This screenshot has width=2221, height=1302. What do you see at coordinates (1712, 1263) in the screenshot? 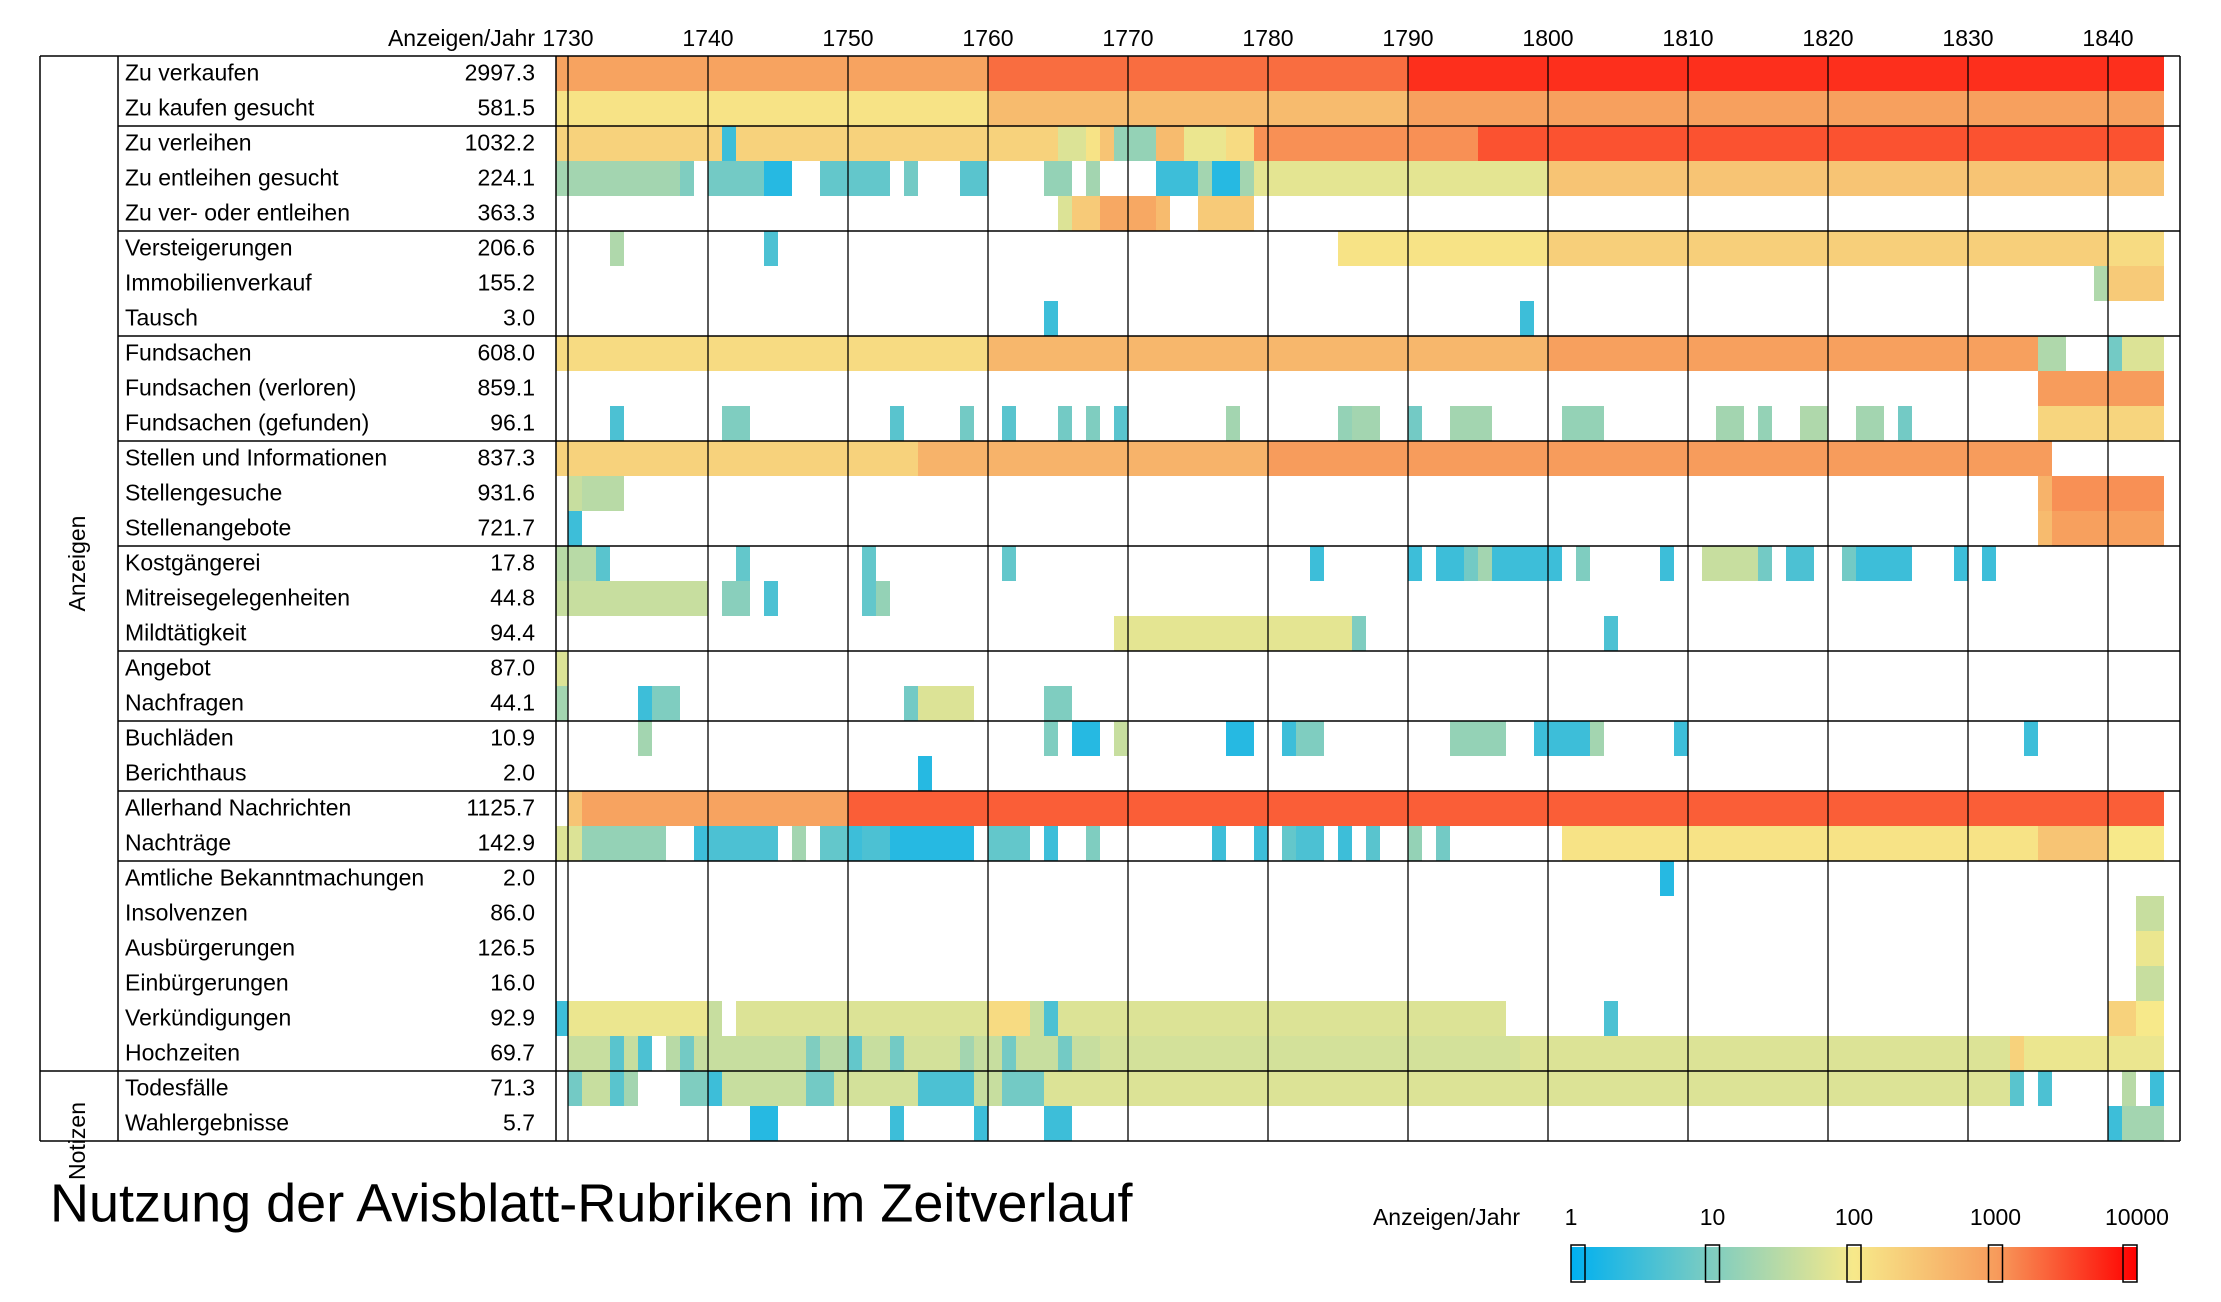
I see `legend-tick-marker` at bounding box center [1712, 1263].